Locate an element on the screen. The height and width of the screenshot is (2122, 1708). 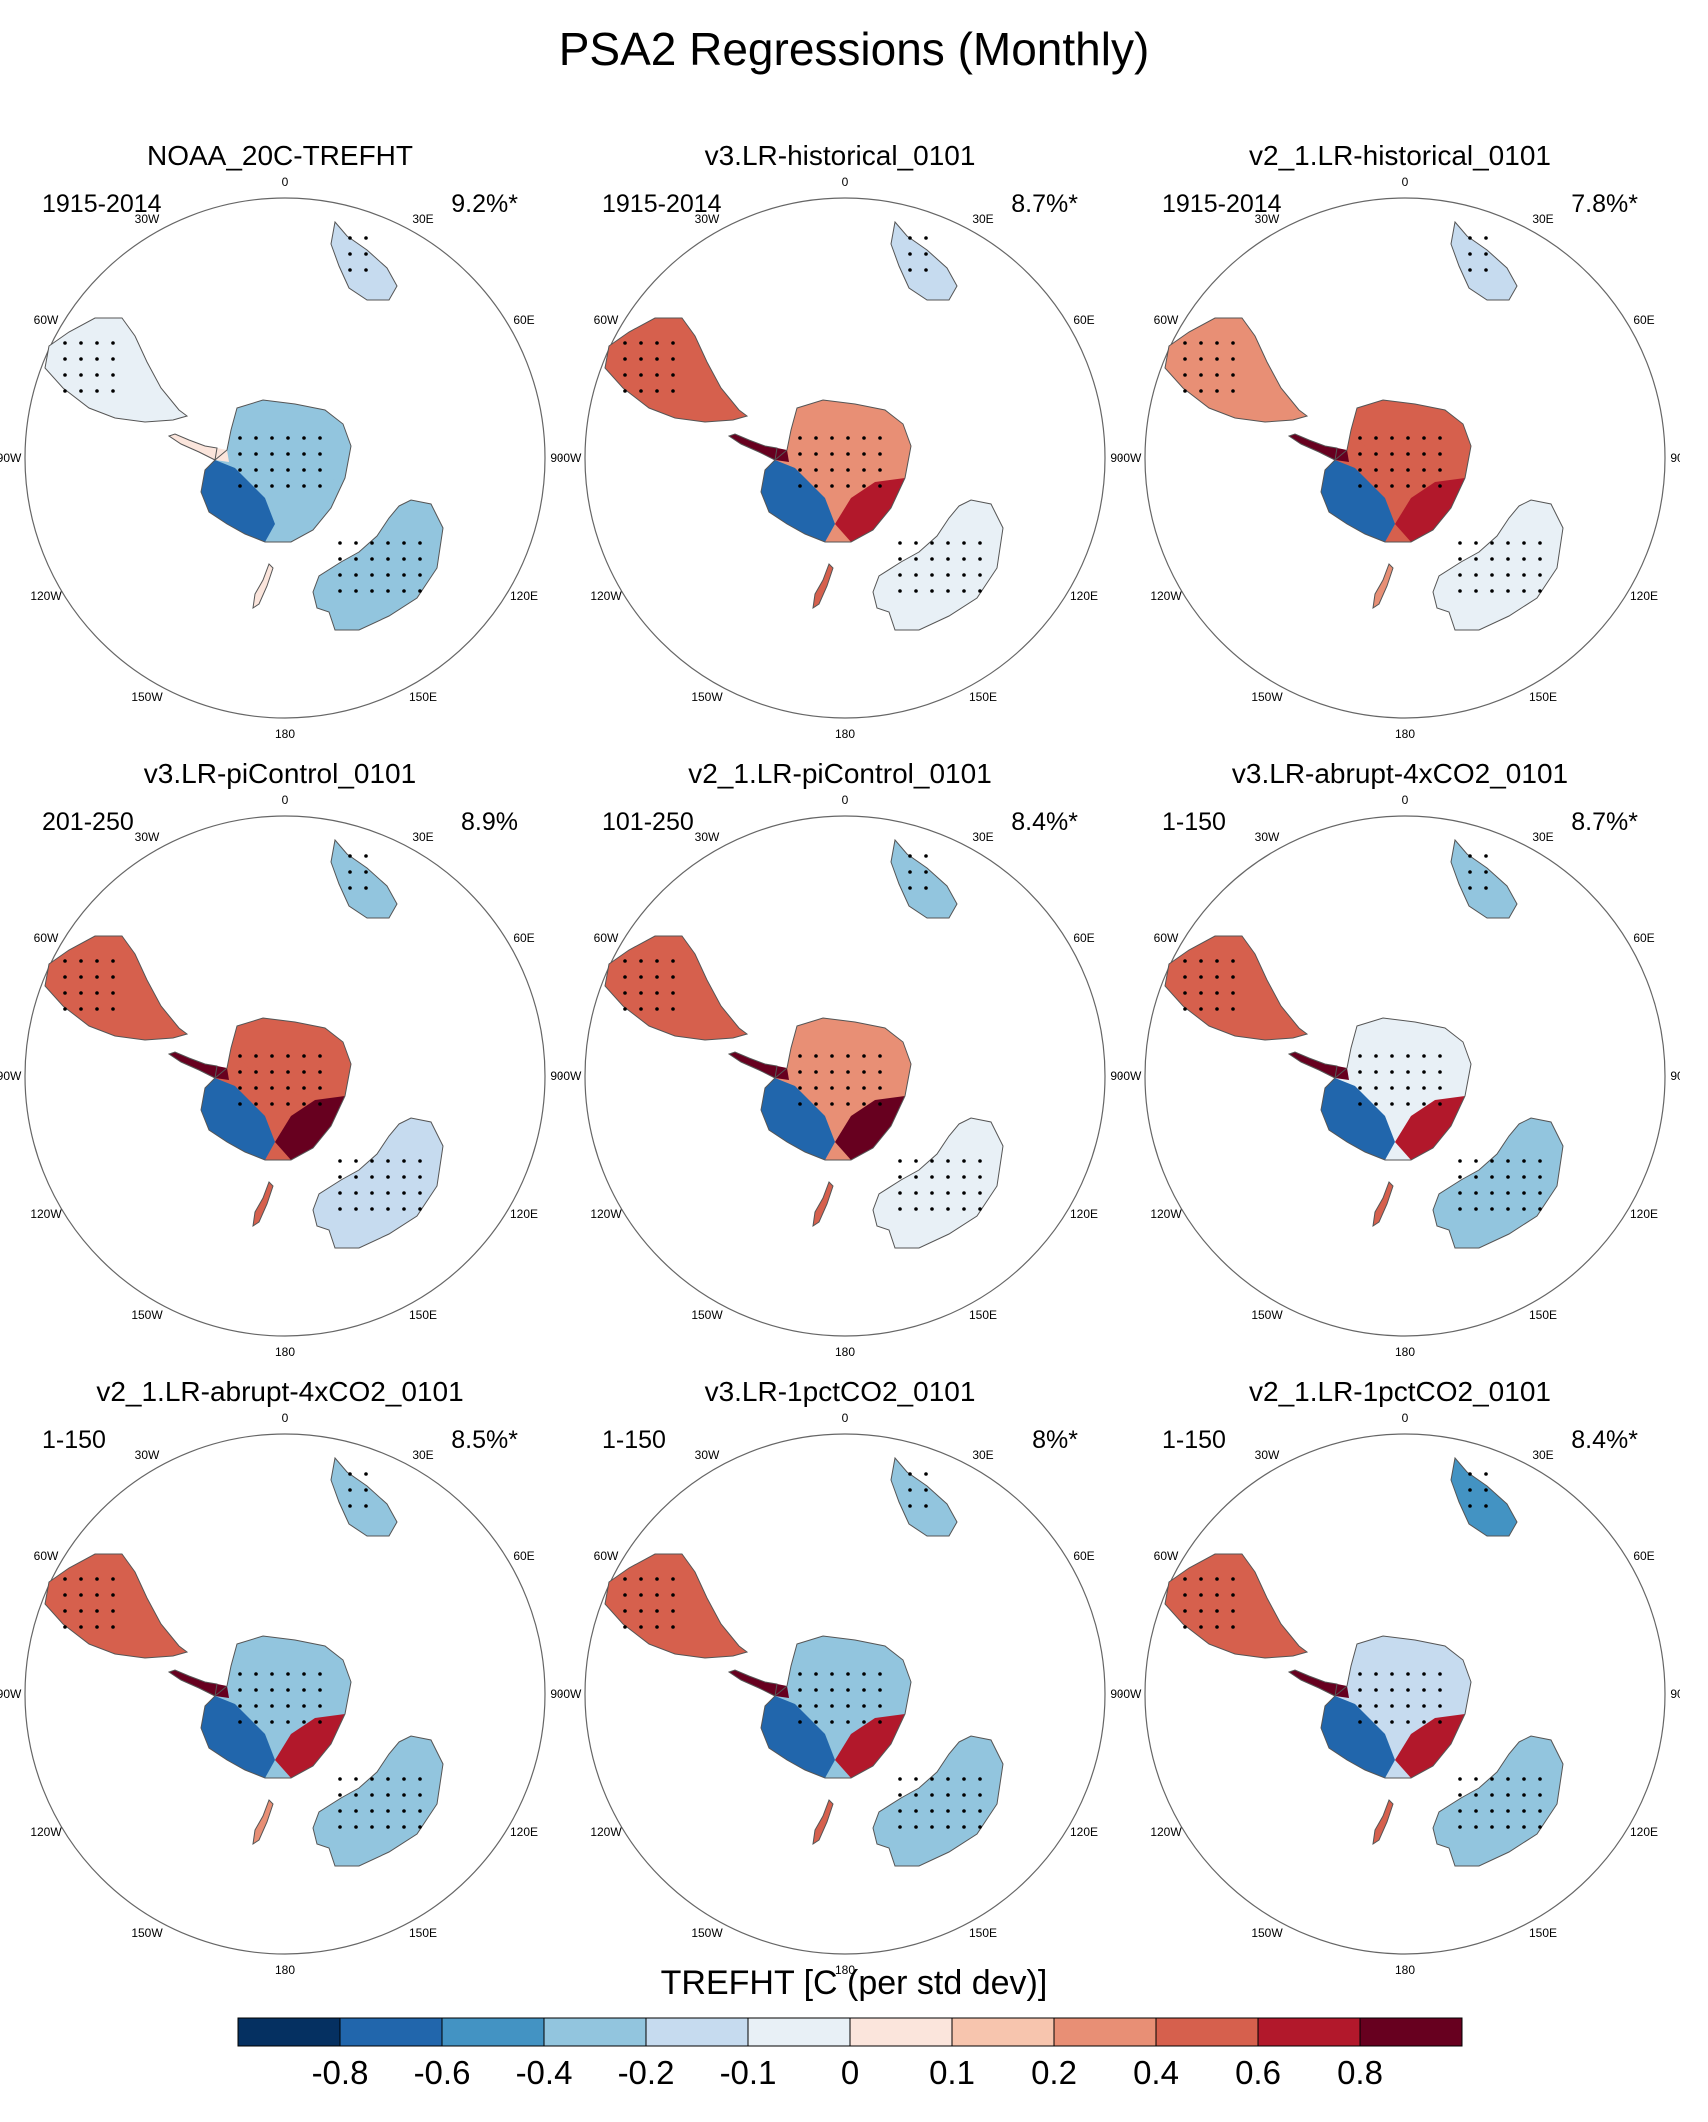
panel-title: v3.LR-abrupt-4xCO2_0101 is located at coordinates (1400, 773).